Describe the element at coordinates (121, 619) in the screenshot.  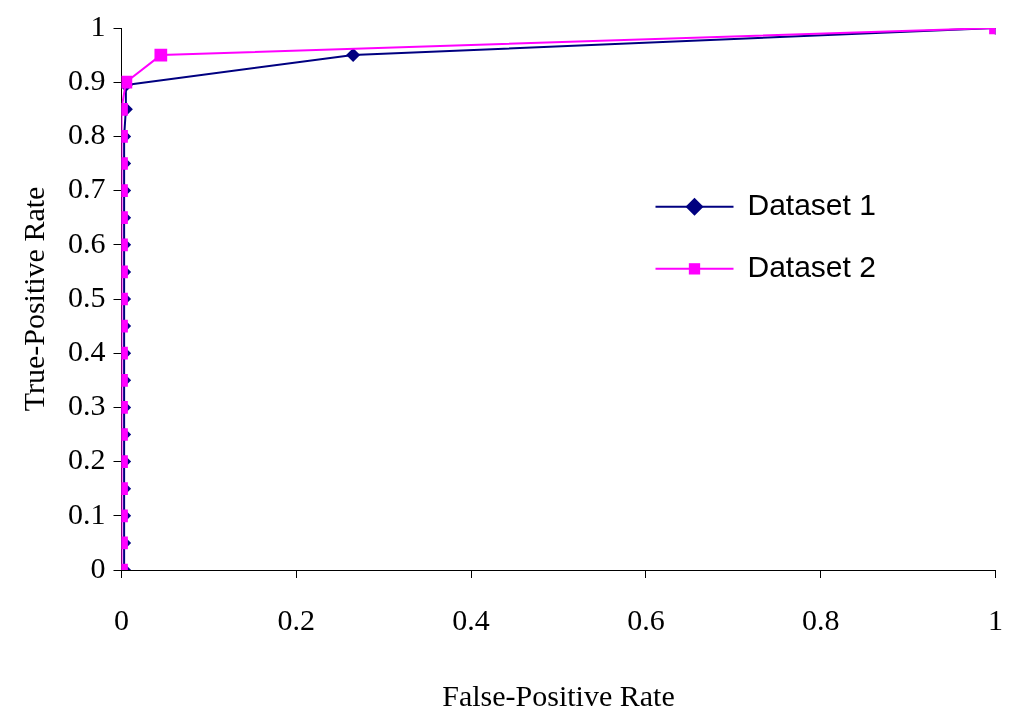
I see `x-tick-label: 0` at that location.